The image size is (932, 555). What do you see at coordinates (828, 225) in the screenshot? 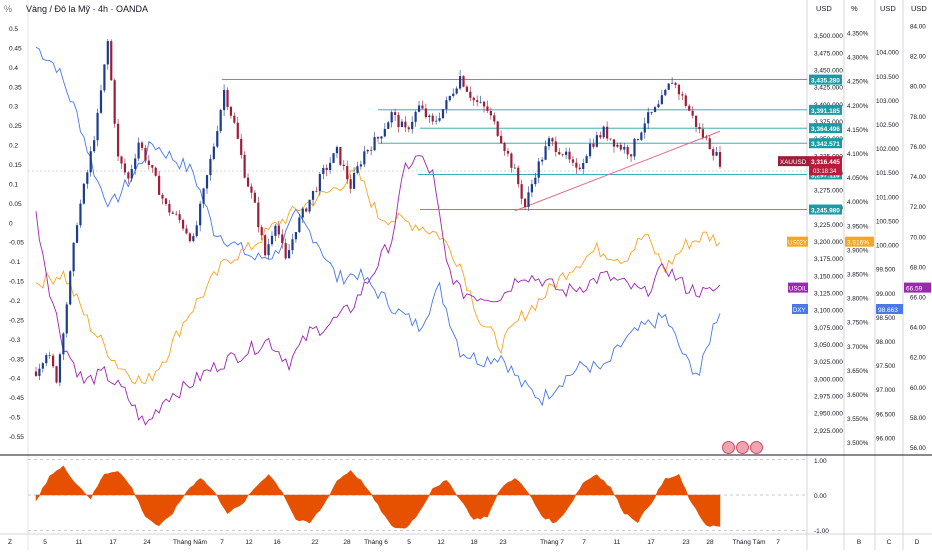
I see `price-tick-label: 3,225.000` at bounding box center [828, 225].